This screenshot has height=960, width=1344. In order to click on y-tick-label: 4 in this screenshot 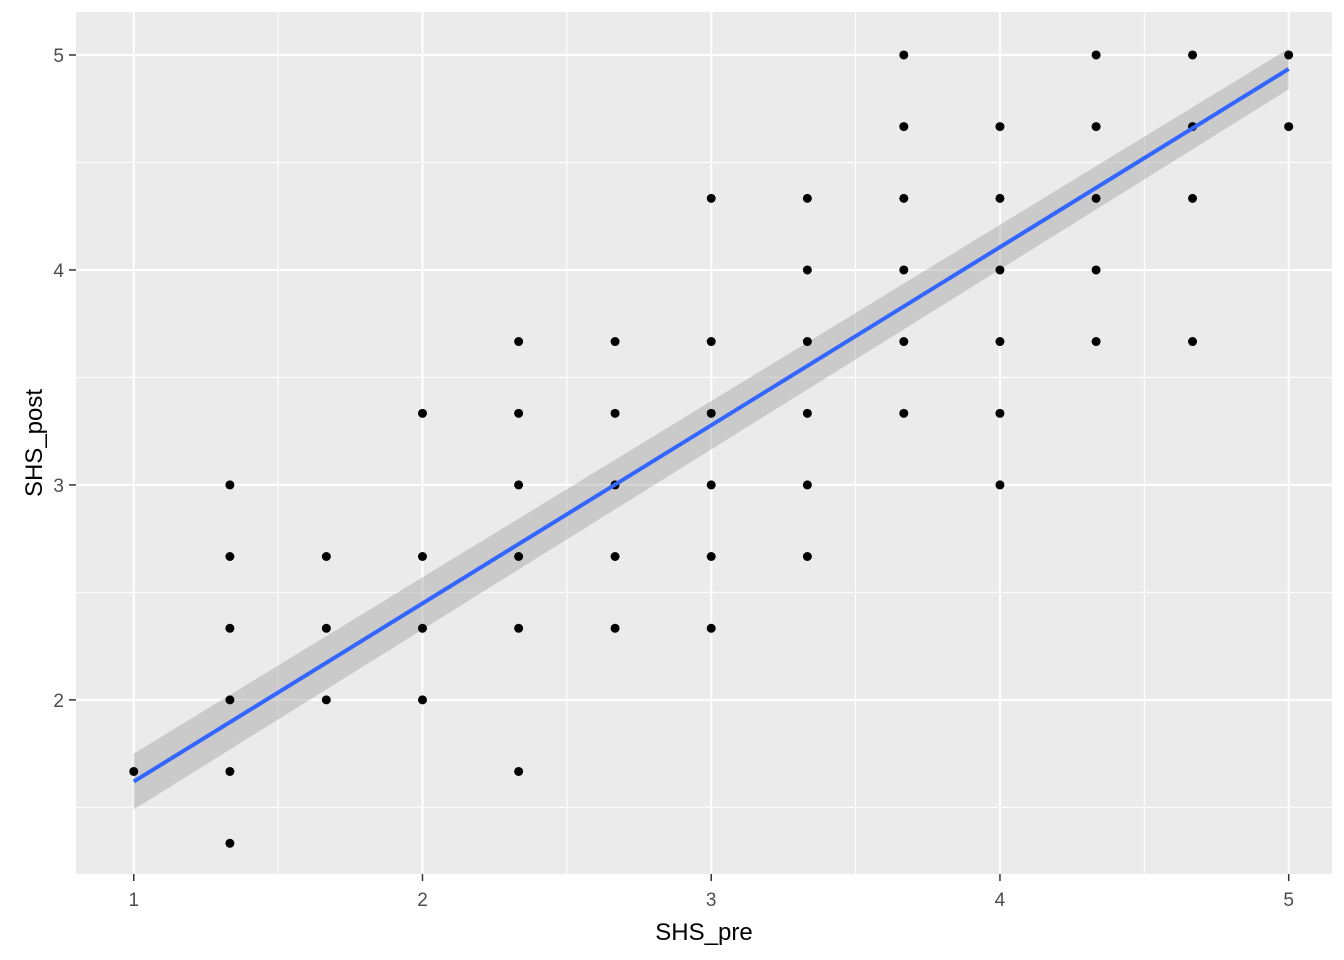, I will do `click(58, 271)`.